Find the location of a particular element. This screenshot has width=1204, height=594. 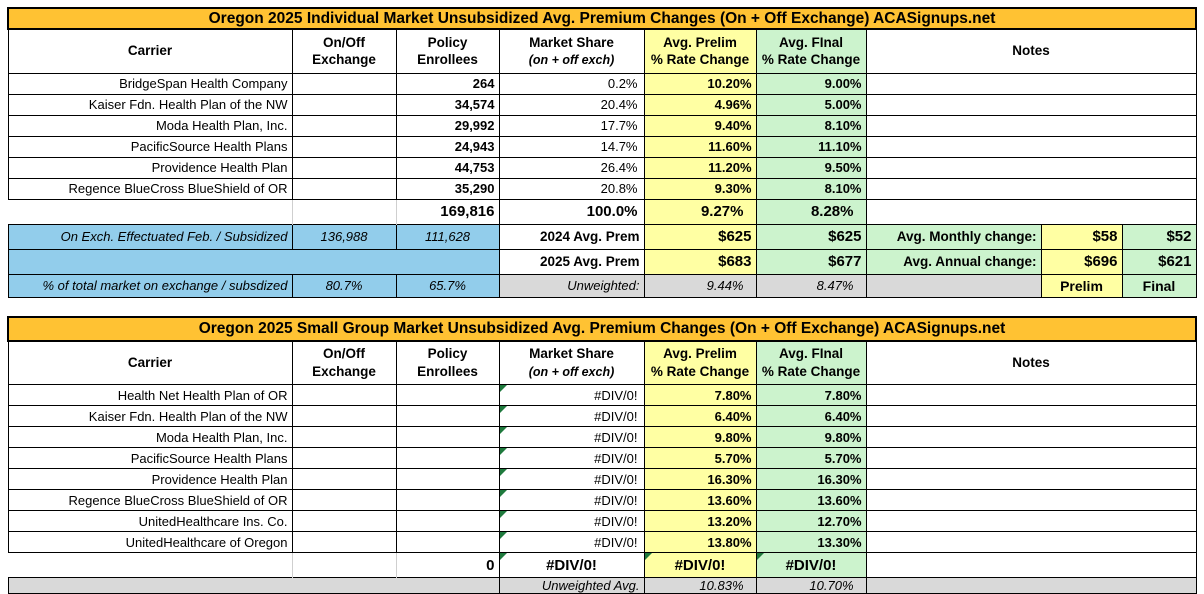

cell-final-rate: 11.10% is located at coordinates (811, 146).